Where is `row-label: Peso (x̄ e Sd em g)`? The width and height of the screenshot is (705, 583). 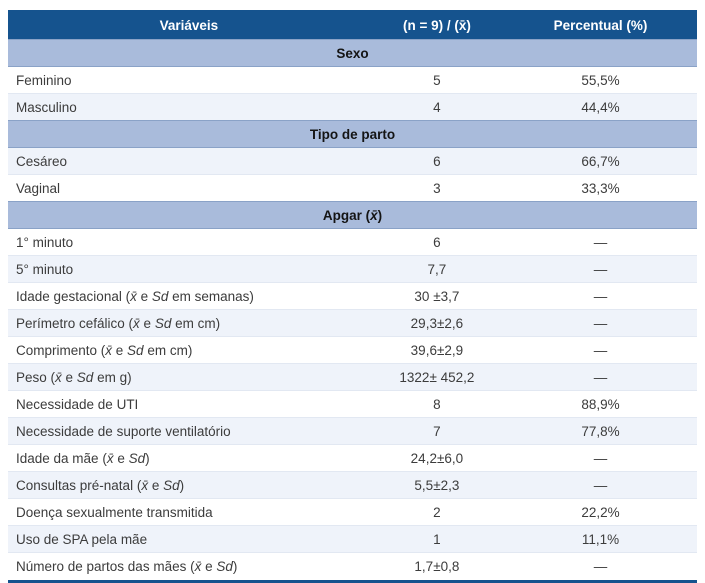 row-label: Peso (x̄ e Sd em g) is located at coordinates (189, 377).